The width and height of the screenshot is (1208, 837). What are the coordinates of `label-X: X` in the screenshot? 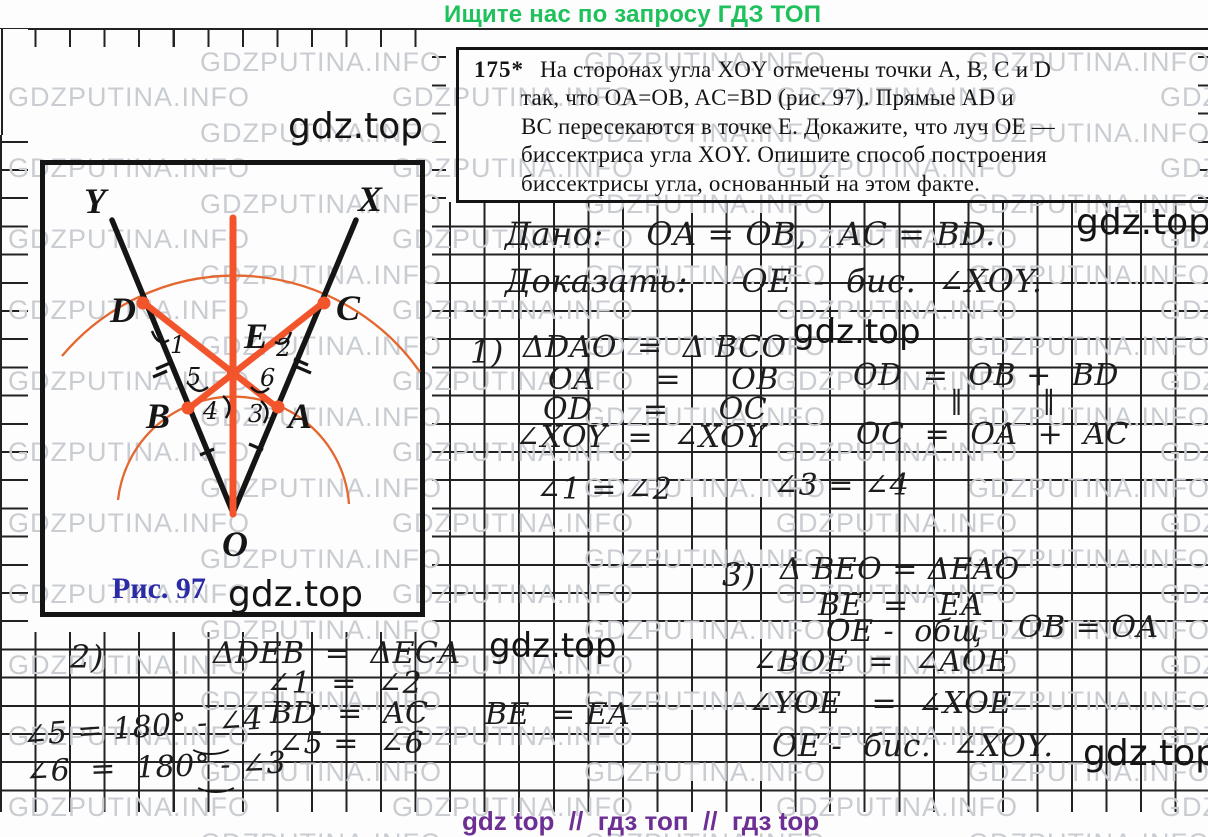 It's located at (370, 199).